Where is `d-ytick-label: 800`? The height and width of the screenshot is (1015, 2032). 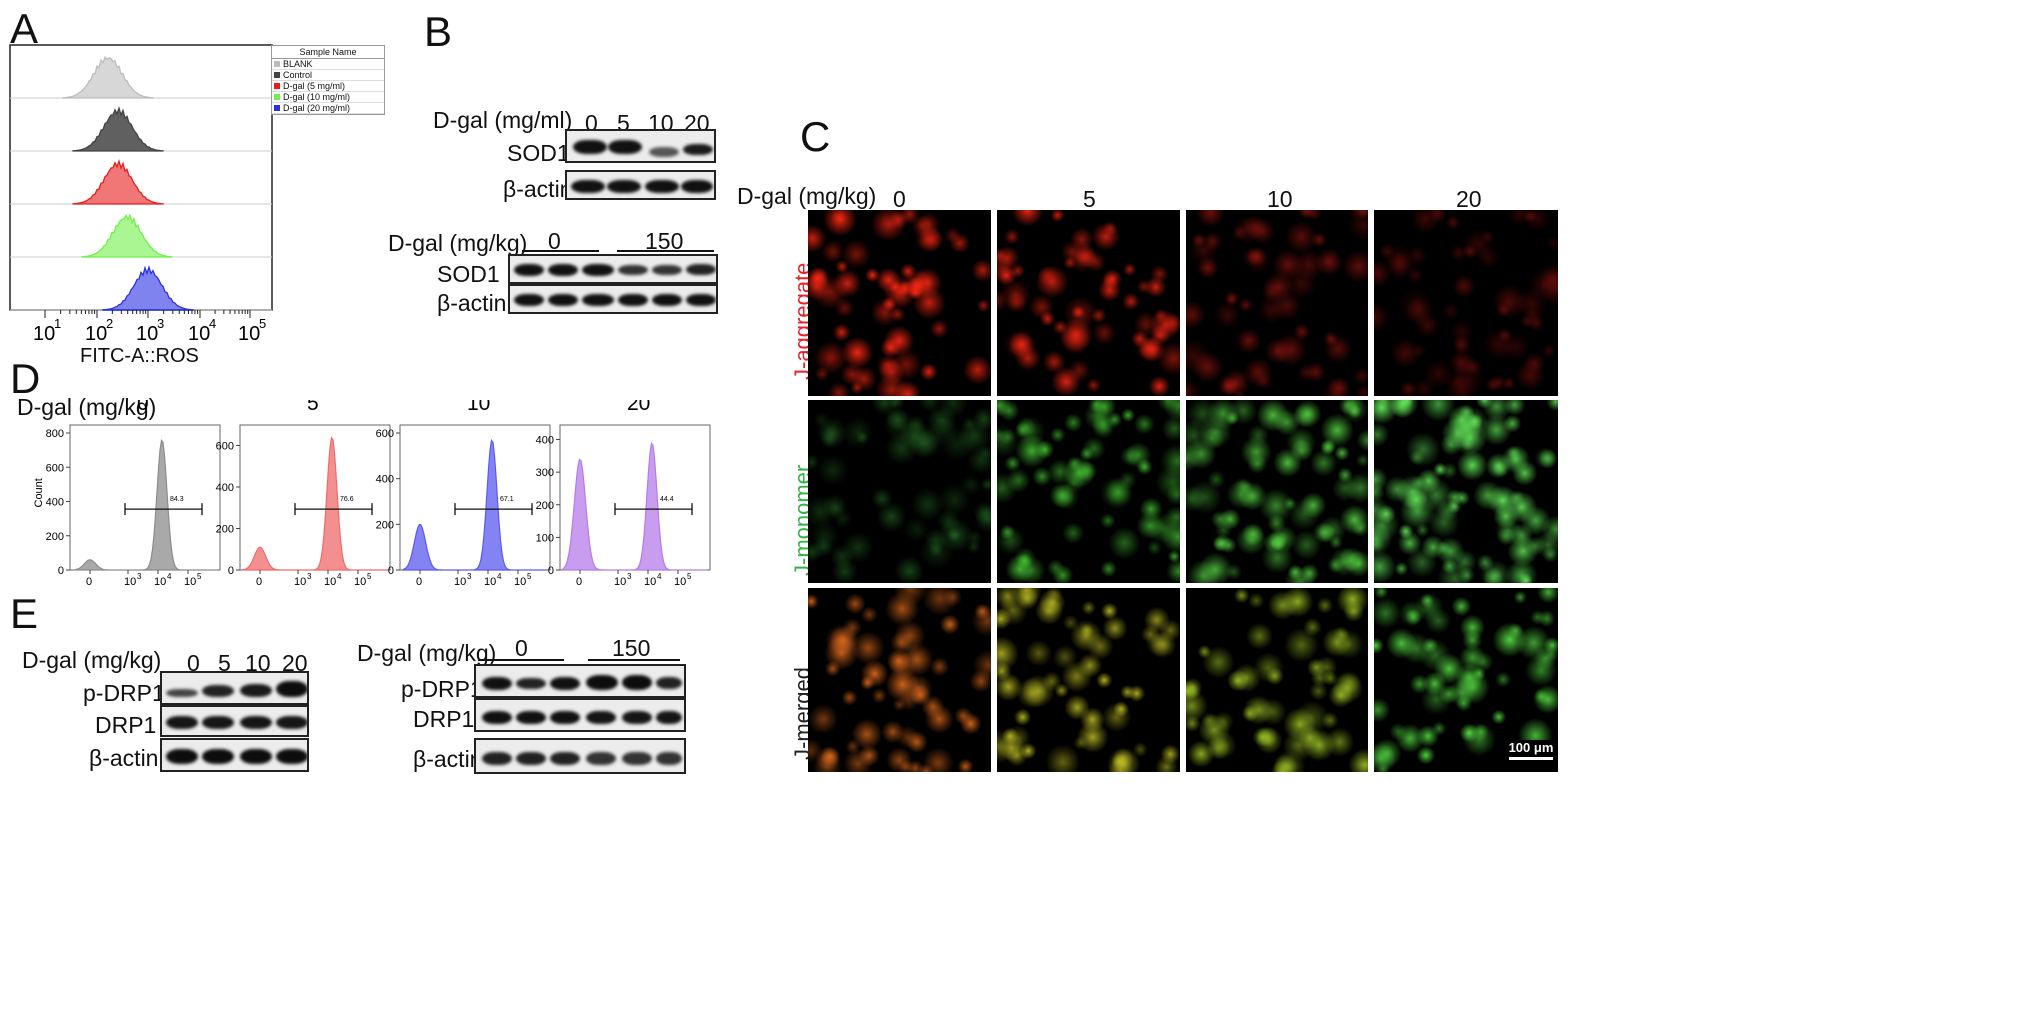 d-ytick-label: 800 is located at coordinates (55, 434).